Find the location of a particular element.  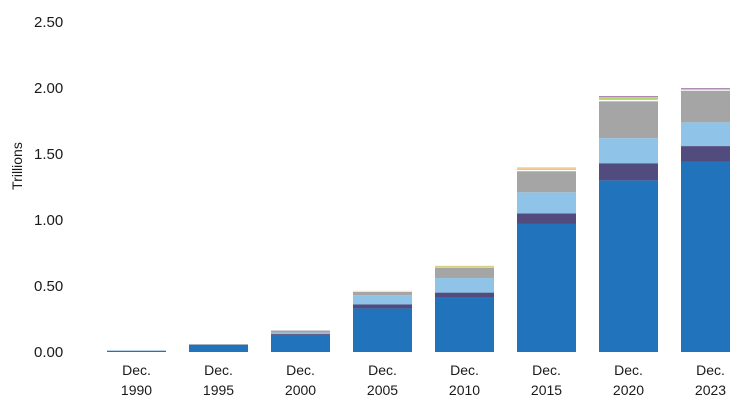

y-tick-label: 1.00 is located at coordinates (48, 220).